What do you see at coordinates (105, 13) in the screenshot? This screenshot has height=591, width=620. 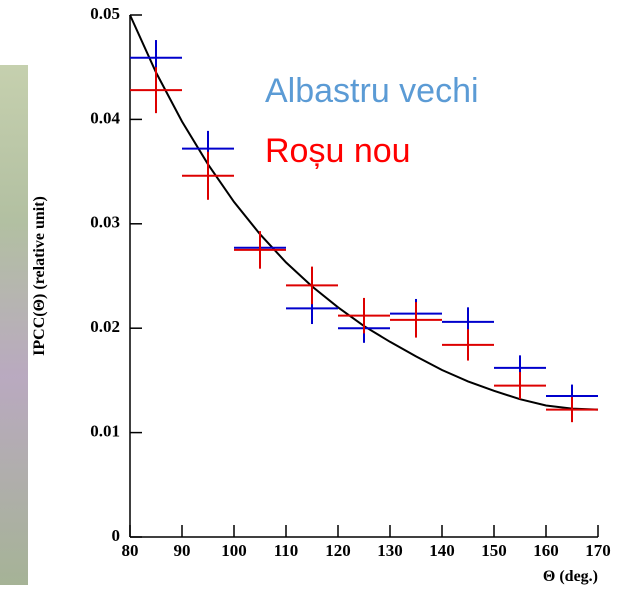 I see `y-tick-label: 0.05` at bounding box center [105, 13].